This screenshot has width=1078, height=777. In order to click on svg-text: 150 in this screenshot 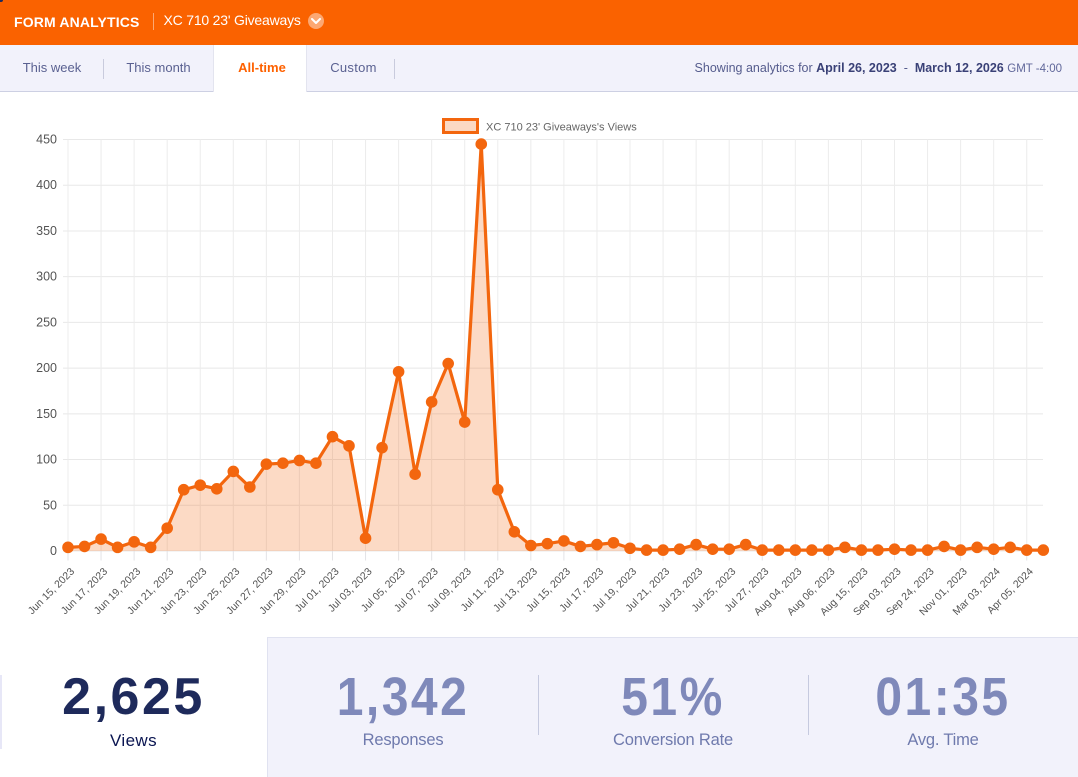, I will do `click(46, 414)`.